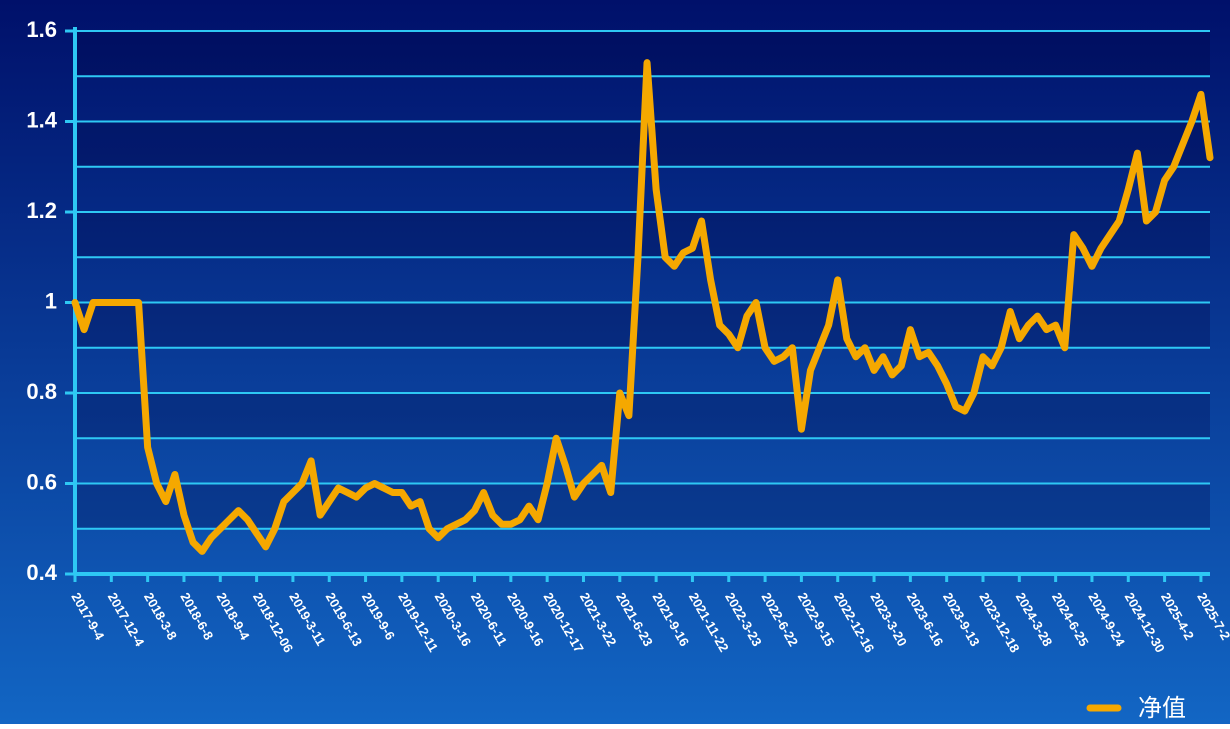 The image size is (1230, 729). What do you see at coordinates (41, 29) in the screenshot?
I see `y-tick-label: 1.6` at bounding box center [41, 29].